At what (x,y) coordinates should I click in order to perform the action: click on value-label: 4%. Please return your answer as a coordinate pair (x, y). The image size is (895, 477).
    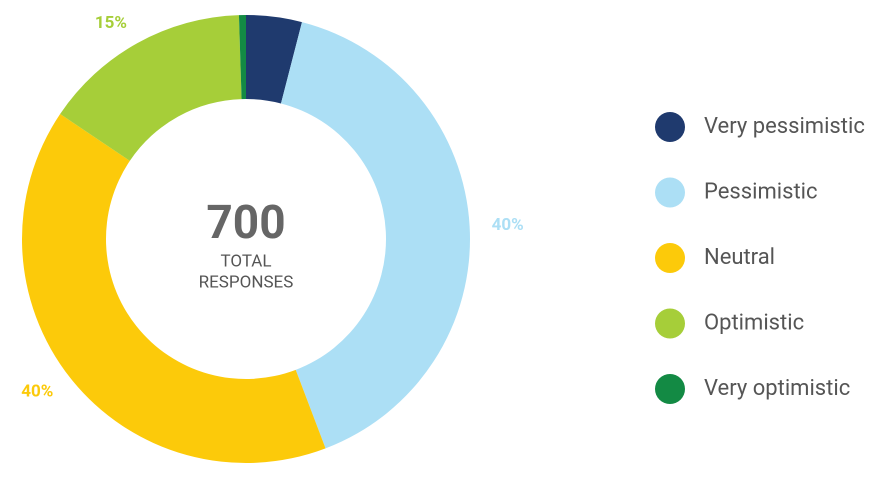
    Looking at the image, I should click on (288, 2).